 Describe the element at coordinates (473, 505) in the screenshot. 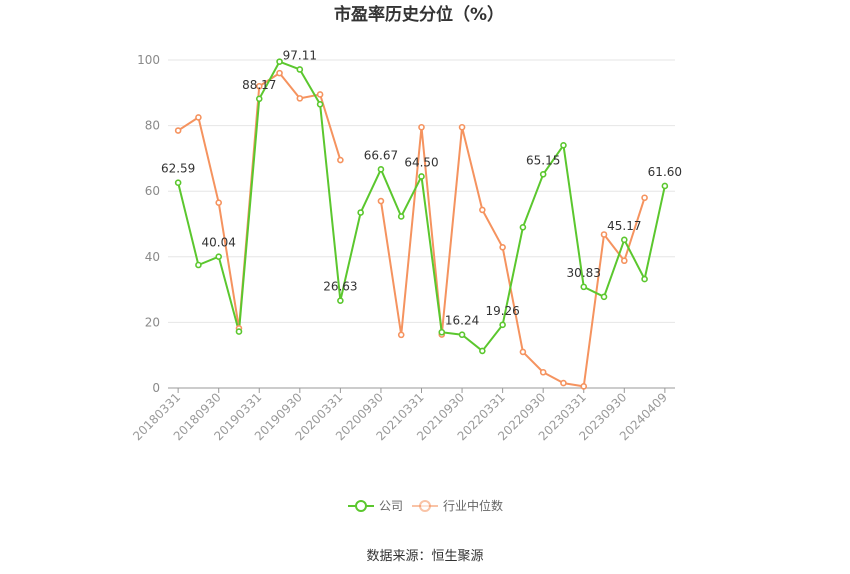

I see `legend-label-industry: 行业中位数` at that location.